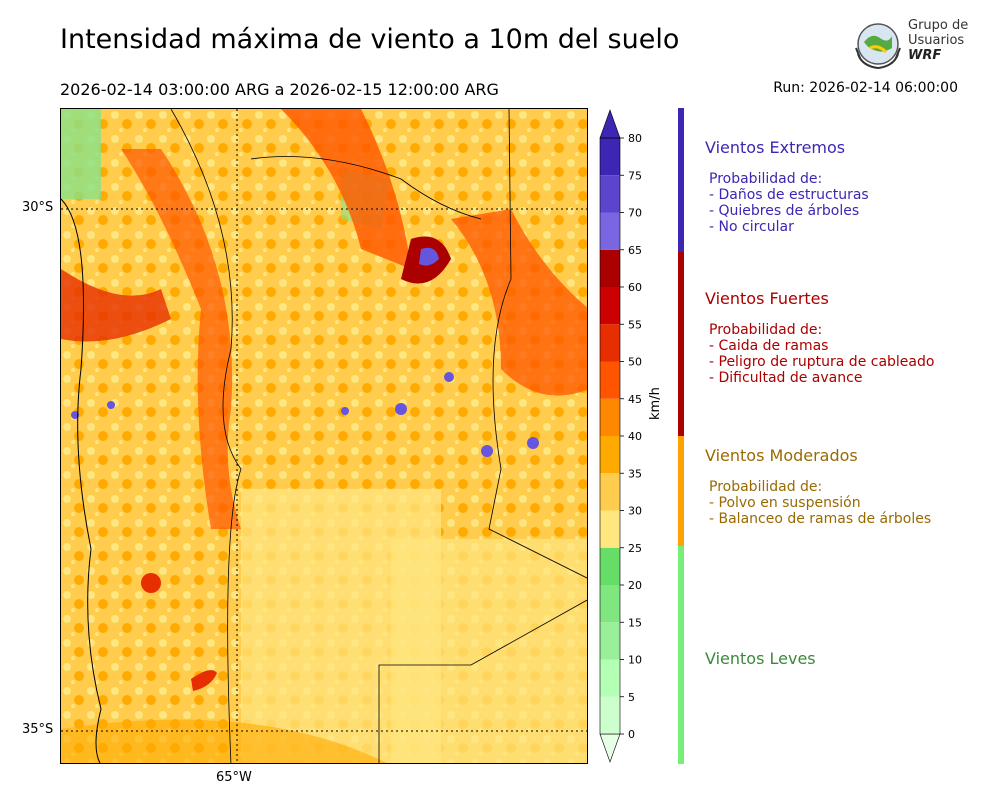  I want to click on legend-bar-fuertes, so click(681, 344).